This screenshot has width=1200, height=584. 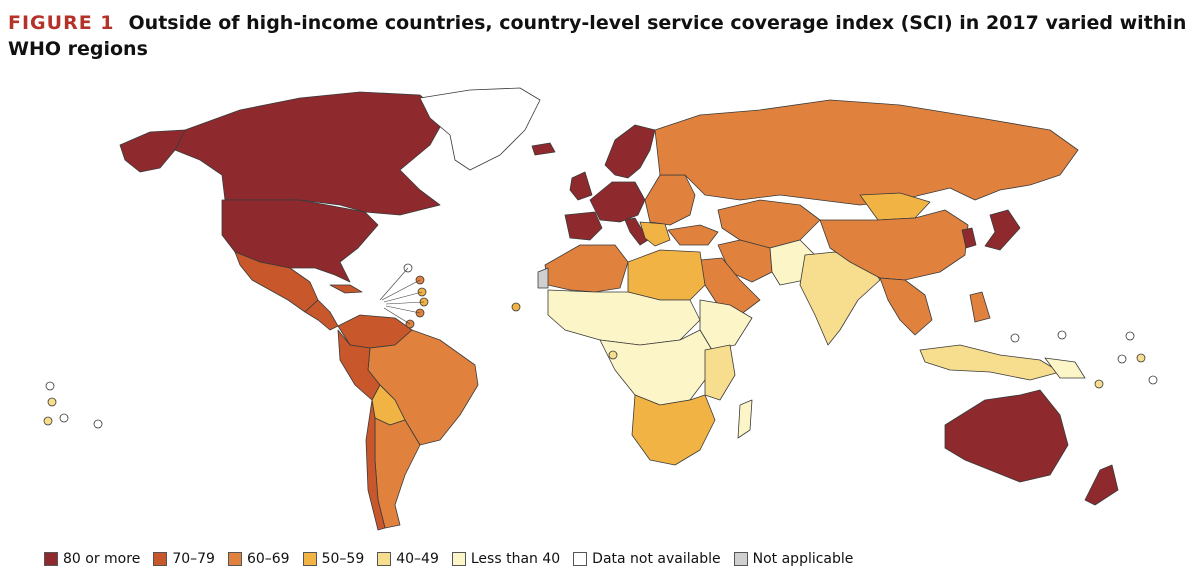 What do you see at coordinates (745, 419) in the screenshot?
I see `madagascar` at bounding box center [745, 419].